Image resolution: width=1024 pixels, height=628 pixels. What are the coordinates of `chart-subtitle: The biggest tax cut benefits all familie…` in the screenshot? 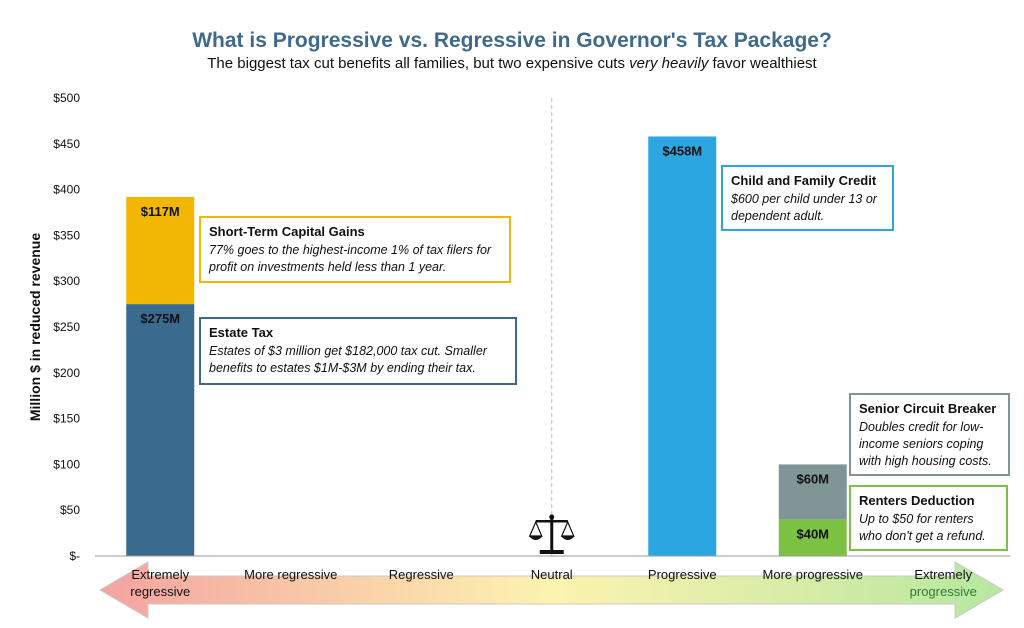 It's located at (512, 63).